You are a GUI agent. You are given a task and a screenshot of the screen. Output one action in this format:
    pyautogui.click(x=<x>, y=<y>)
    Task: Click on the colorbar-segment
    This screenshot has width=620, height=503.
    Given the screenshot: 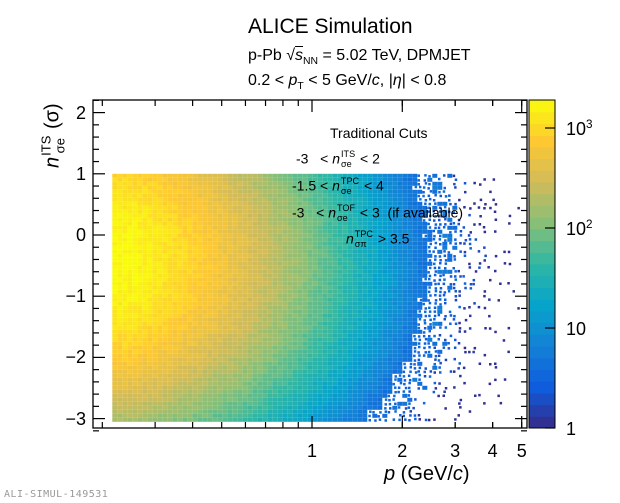 What is the action you would take?
    pyautogui.click(x=542, y=141)
    